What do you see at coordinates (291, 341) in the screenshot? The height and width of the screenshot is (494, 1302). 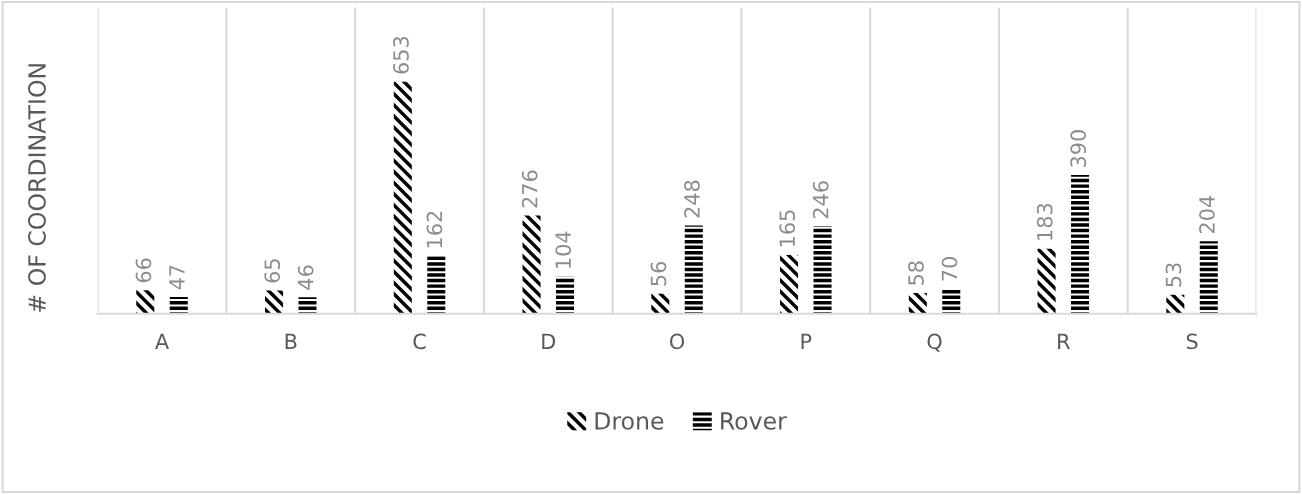 I see `x-tick-label: B` at bounding box center [291, 341].